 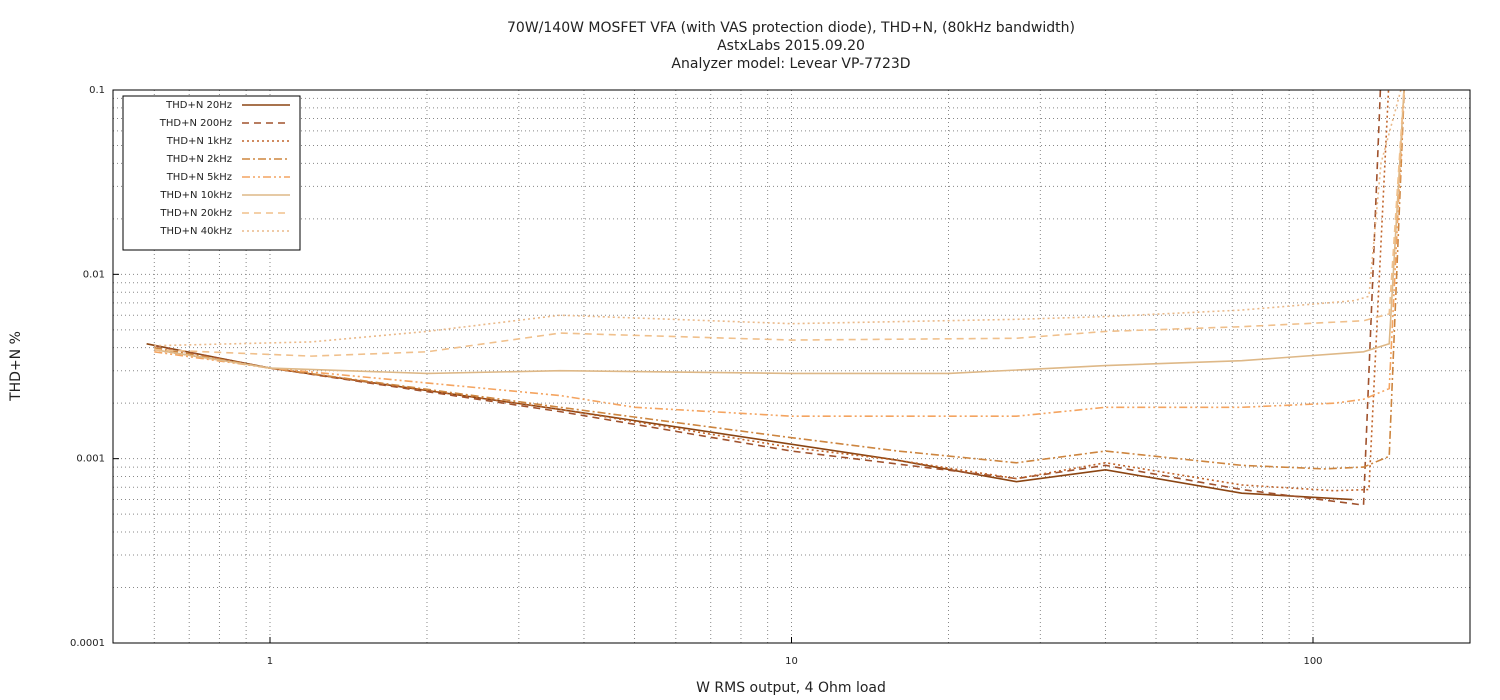 I want to click on chart-subtitle: AstxLabs 2015.09.20, so click(x=791, y=46).